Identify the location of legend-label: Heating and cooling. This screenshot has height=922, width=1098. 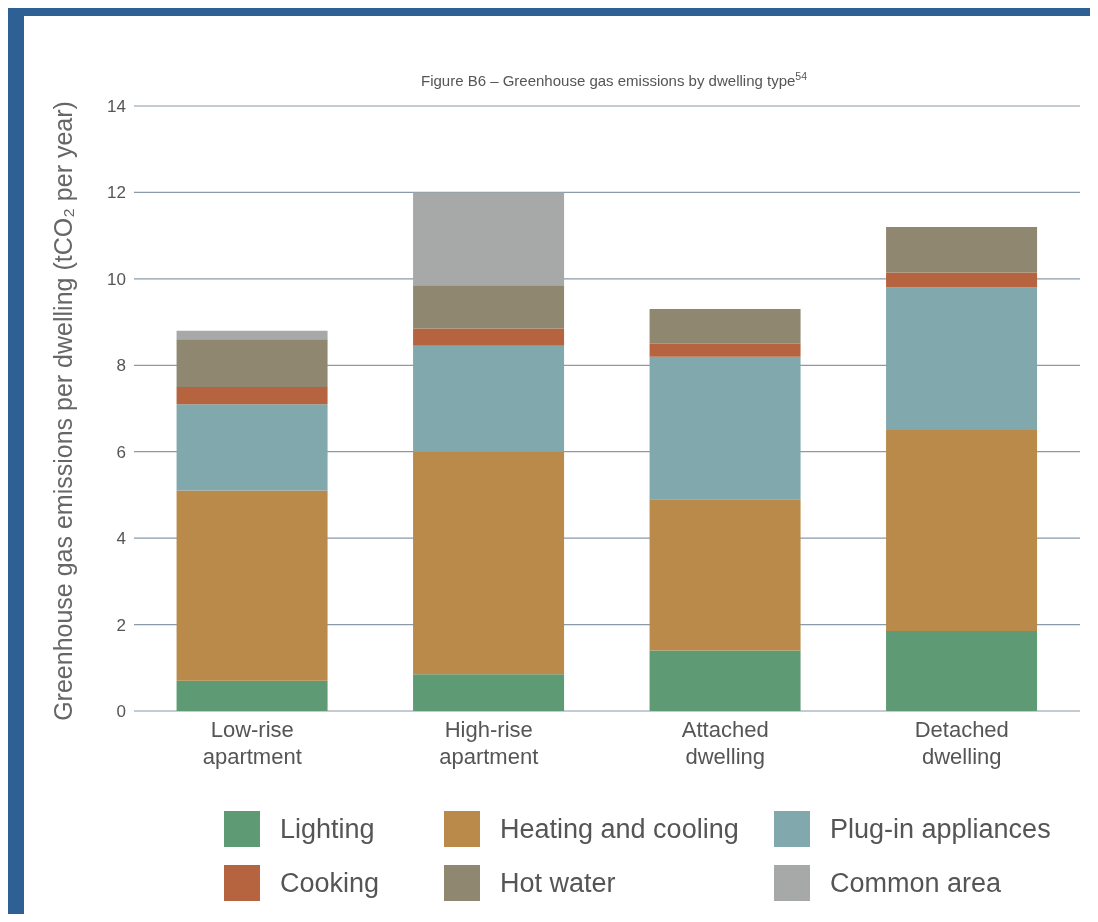
(619, 829).